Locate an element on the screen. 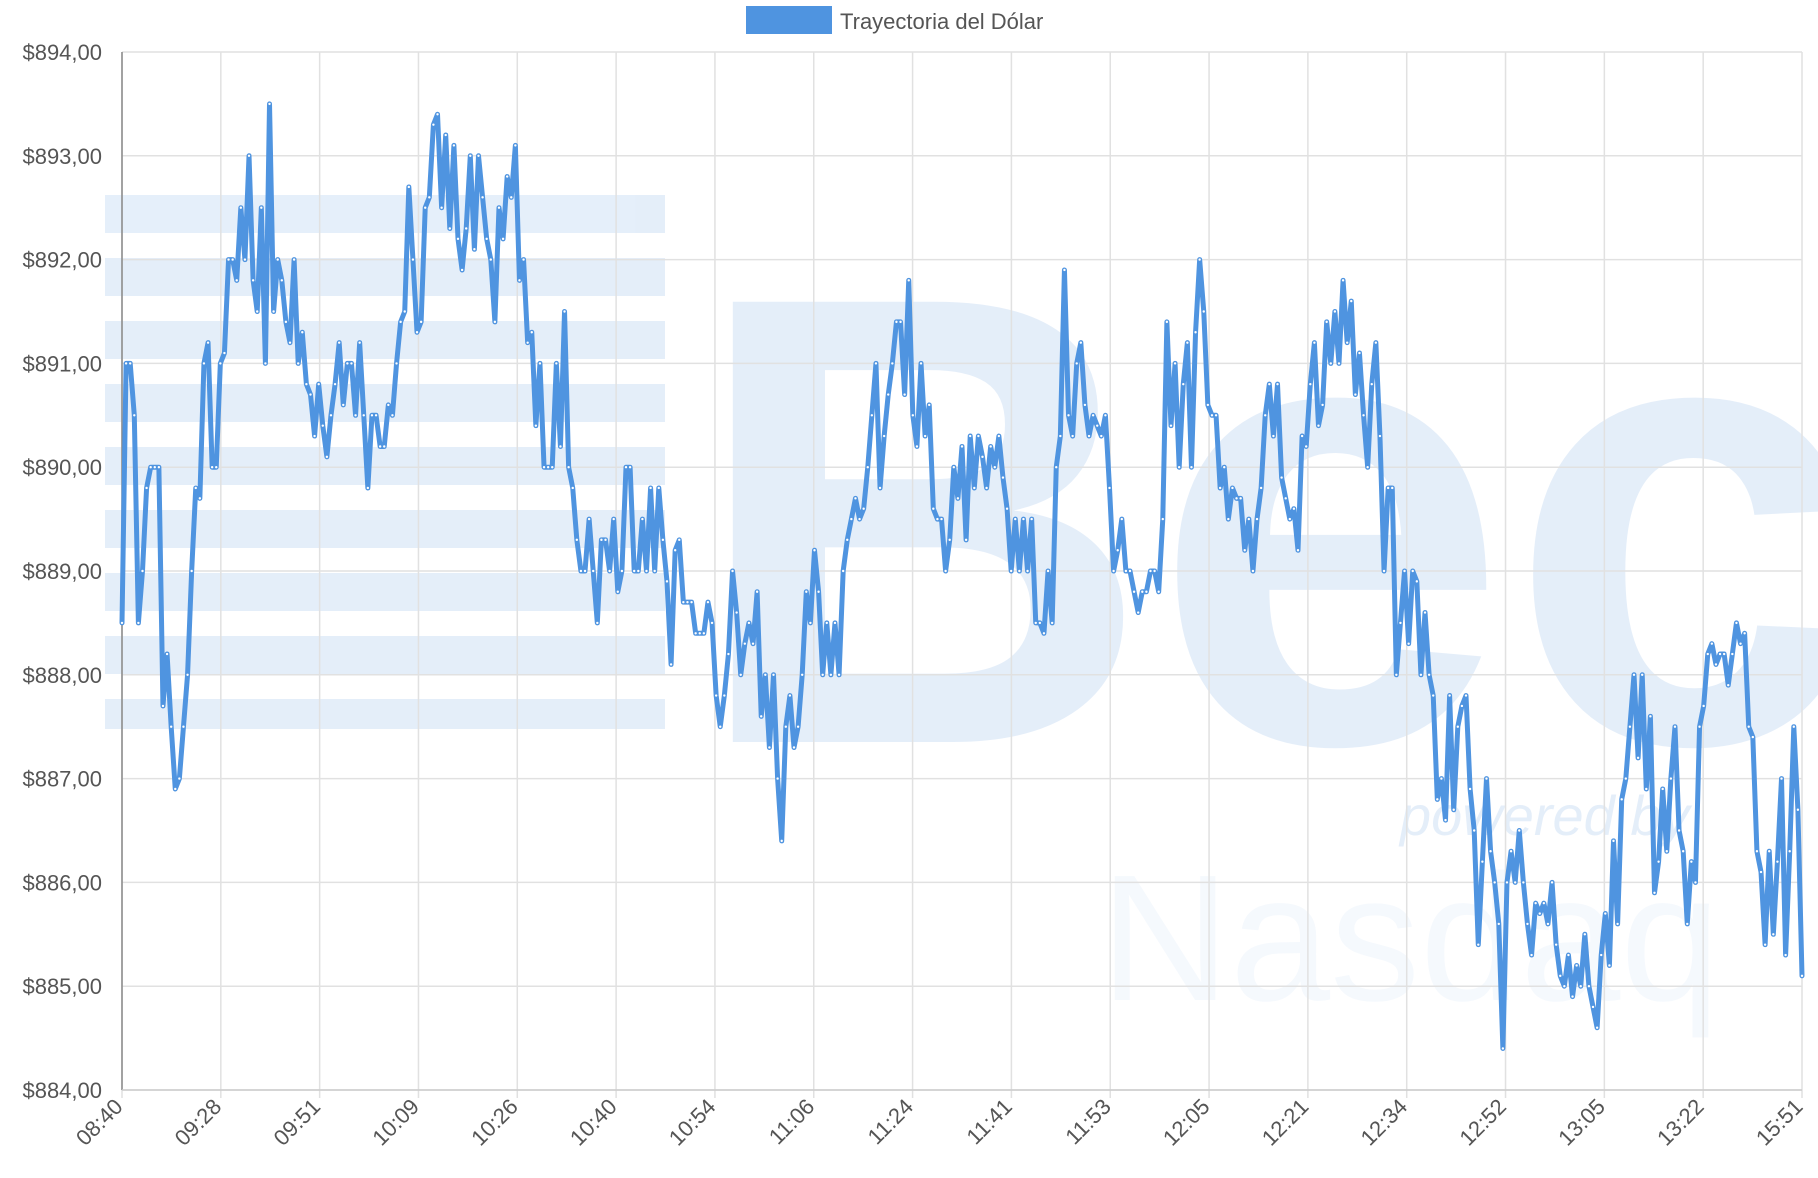 Image resolution: width=1818 pixels, height=1178 pixels. legend-swatch is located at coordinates (789, 20).